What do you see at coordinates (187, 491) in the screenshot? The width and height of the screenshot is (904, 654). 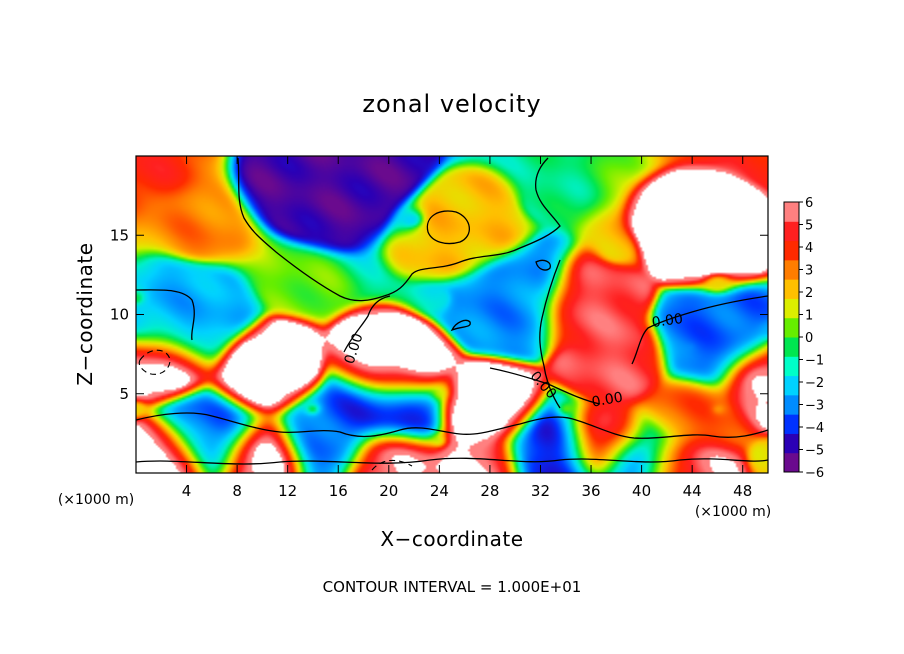 I see `x-tick-label: 4` at bounding box center [187, 491].